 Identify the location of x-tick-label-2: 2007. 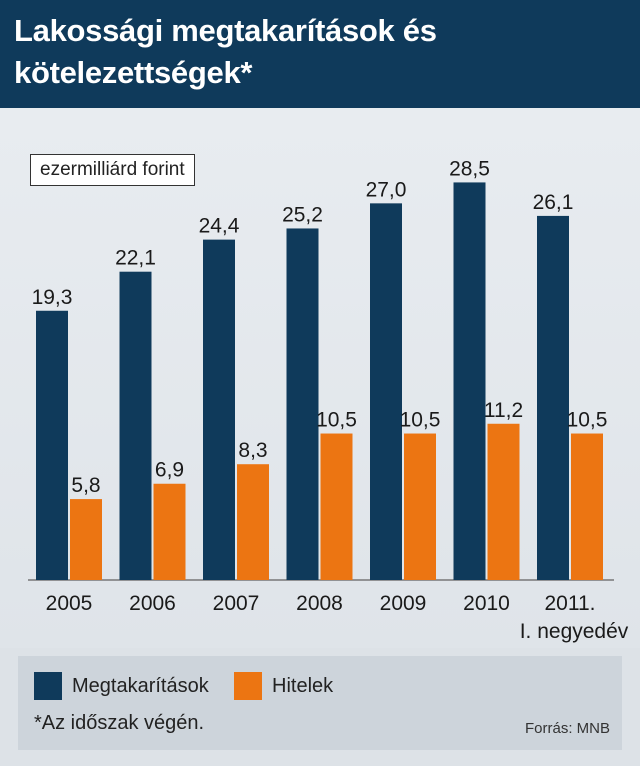
(236, 603).